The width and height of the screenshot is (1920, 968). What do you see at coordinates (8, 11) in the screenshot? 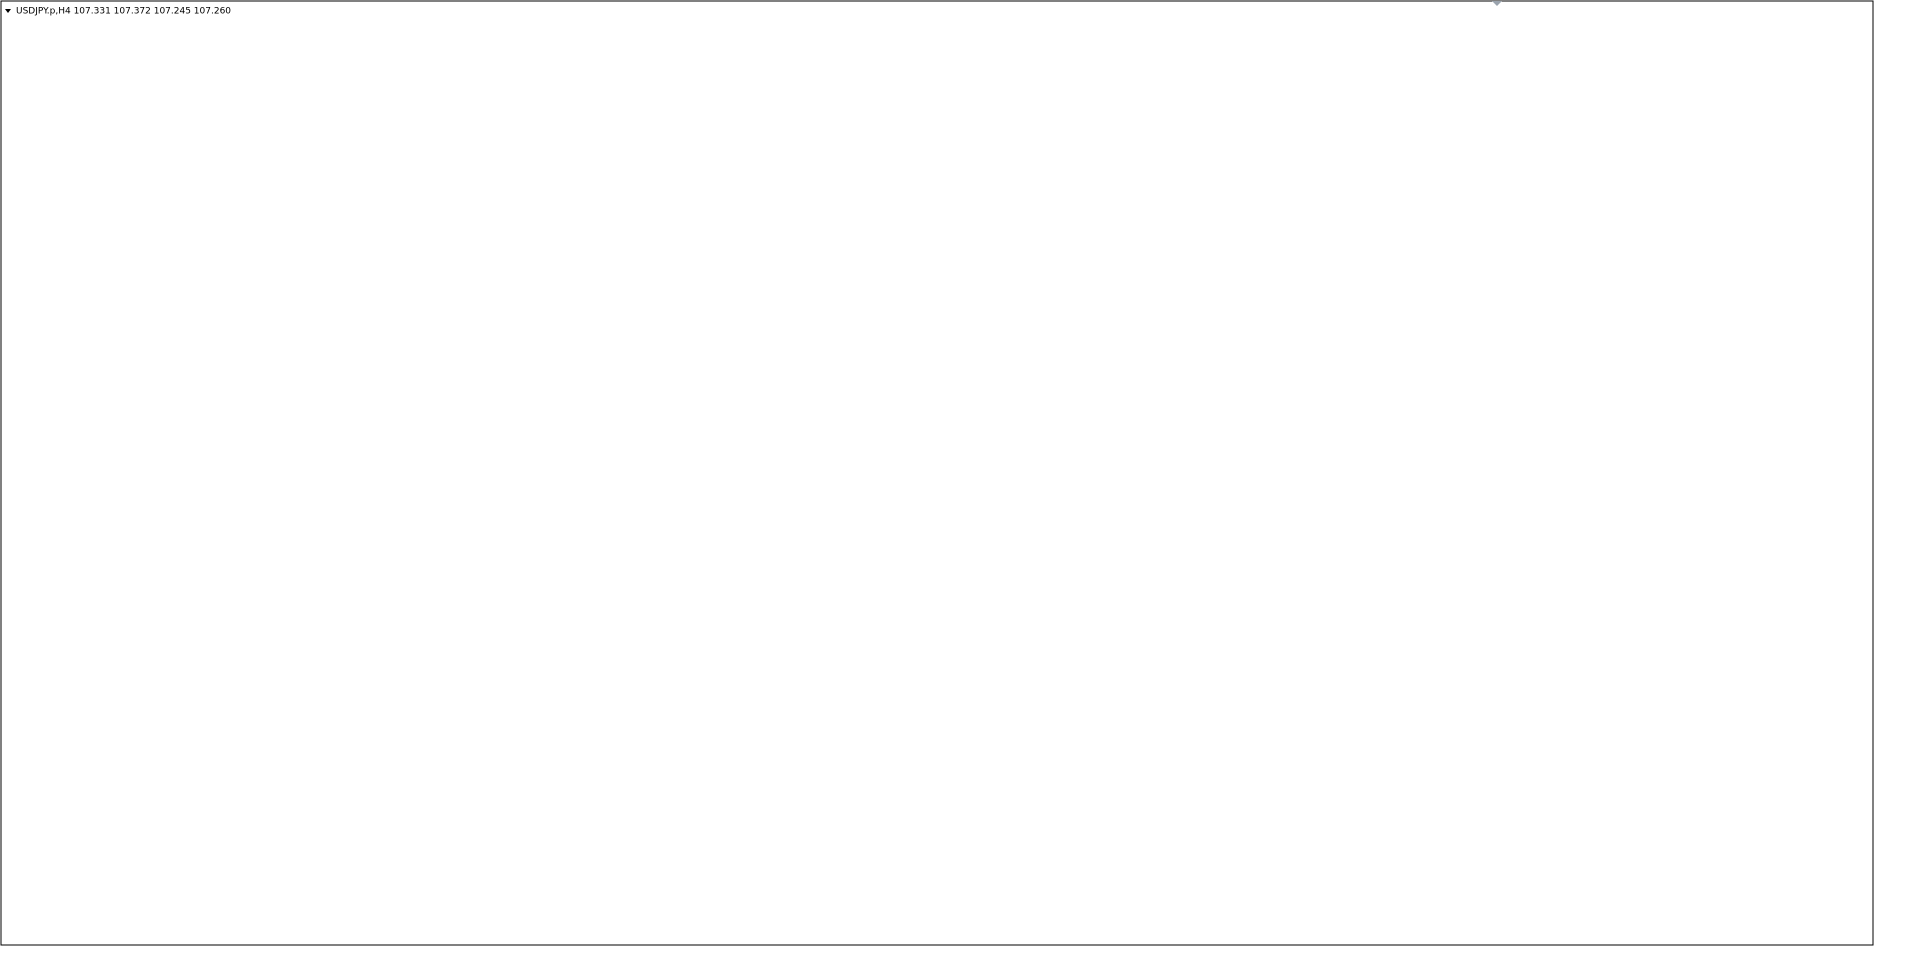
I see `menu-arrow` at bounding box center [8, 11].